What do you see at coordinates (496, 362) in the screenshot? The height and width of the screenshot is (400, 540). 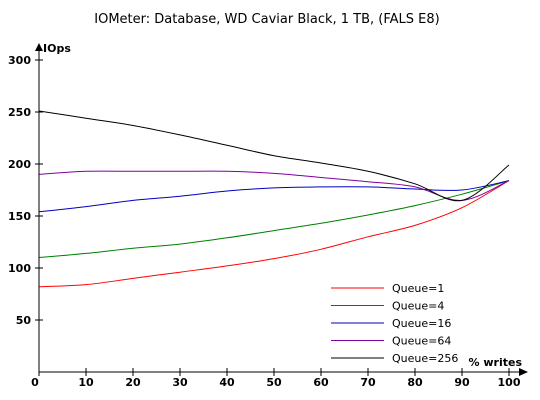 I see `x-axis-label: % writes` at bounding box center [496, 362].